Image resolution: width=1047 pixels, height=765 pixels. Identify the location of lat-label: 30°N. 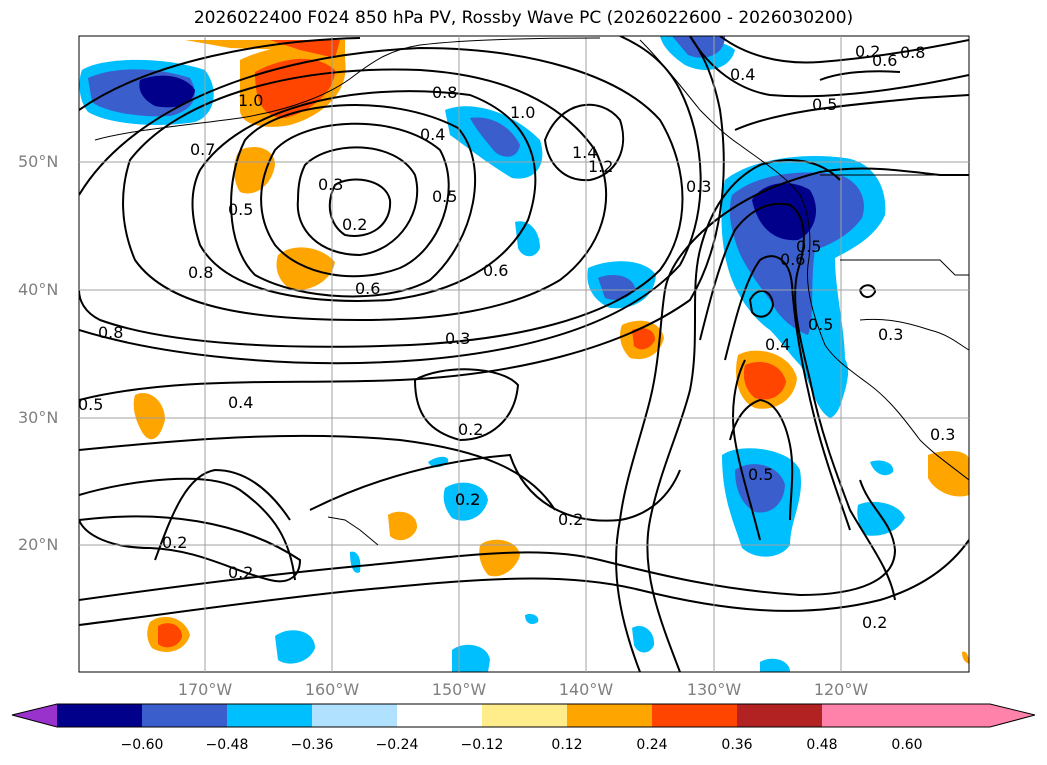
(38, 417).